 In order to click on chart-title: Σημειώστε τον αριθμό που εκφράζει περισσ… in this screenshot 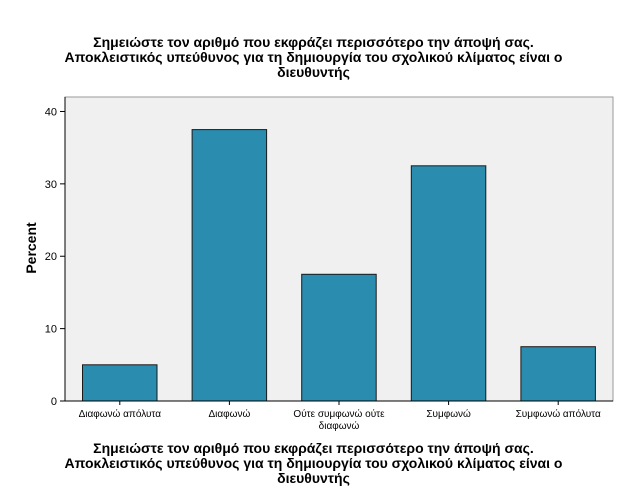, I will do `click(313, 57)`.